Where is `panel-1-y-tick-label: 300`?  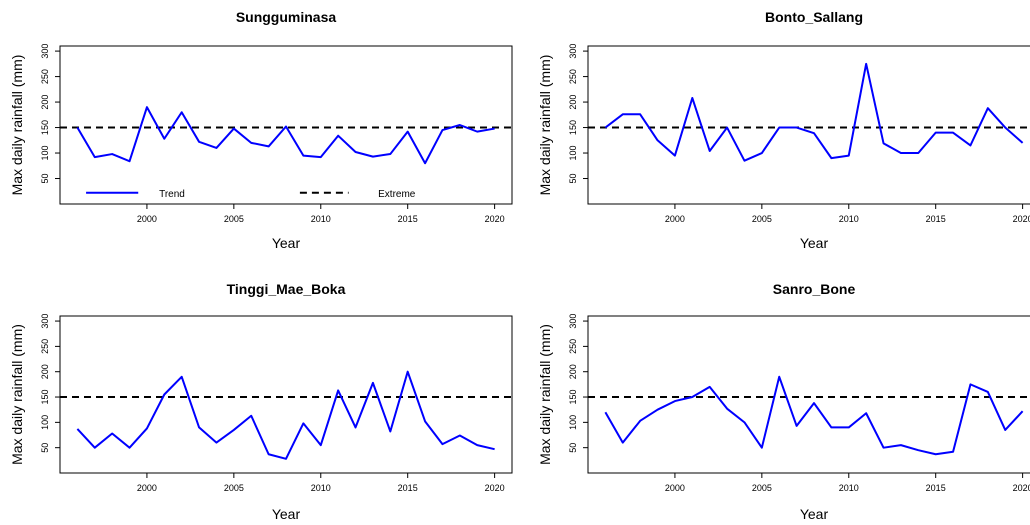
panel-1-y-tick-label: 300 is located at coordinates (45, 51).